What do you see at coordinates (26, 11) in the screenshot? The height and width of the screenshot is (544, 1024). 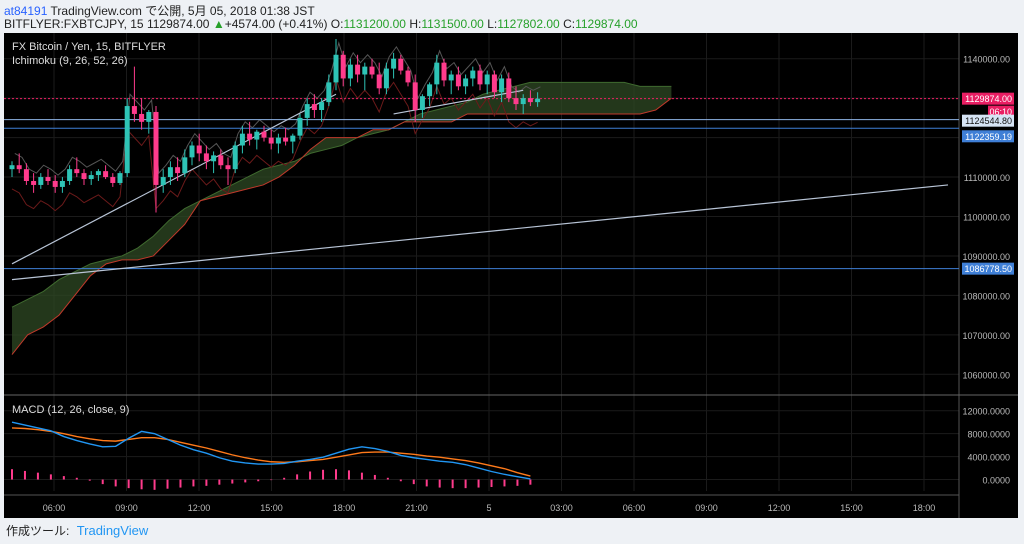 I see `author-link: at84191` at bounding box center [26, 11].